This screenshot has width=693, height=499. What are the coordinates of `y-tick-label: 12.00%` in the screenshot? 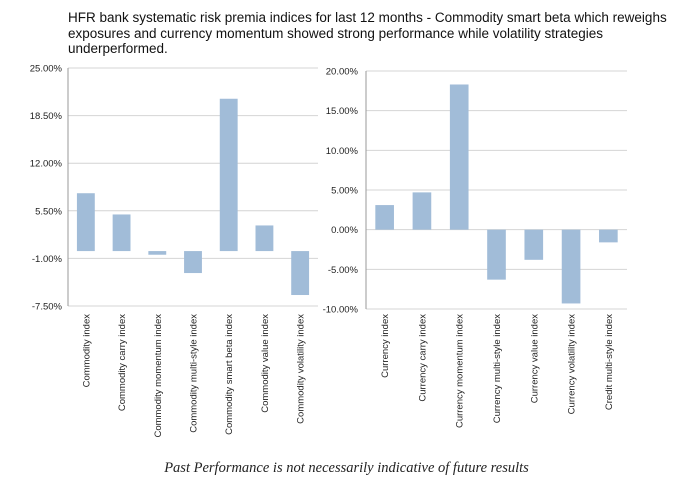 It's located at (46, 164).